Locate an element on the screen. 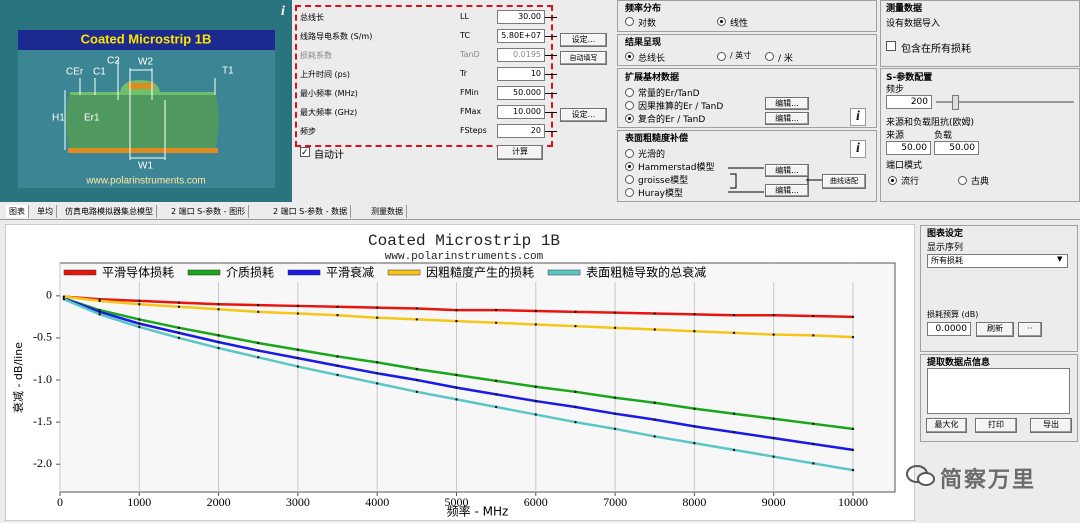 This screenshot has height=523, width=1080. tab: 单均 is located at coordinates (45, 211).